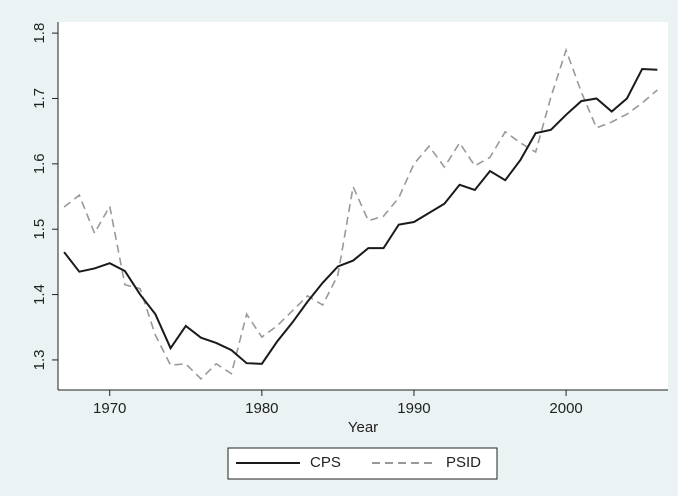  Describe the element at coordinates (463, 462) in the screenshot. I see `legend-label: PSID` at that location.